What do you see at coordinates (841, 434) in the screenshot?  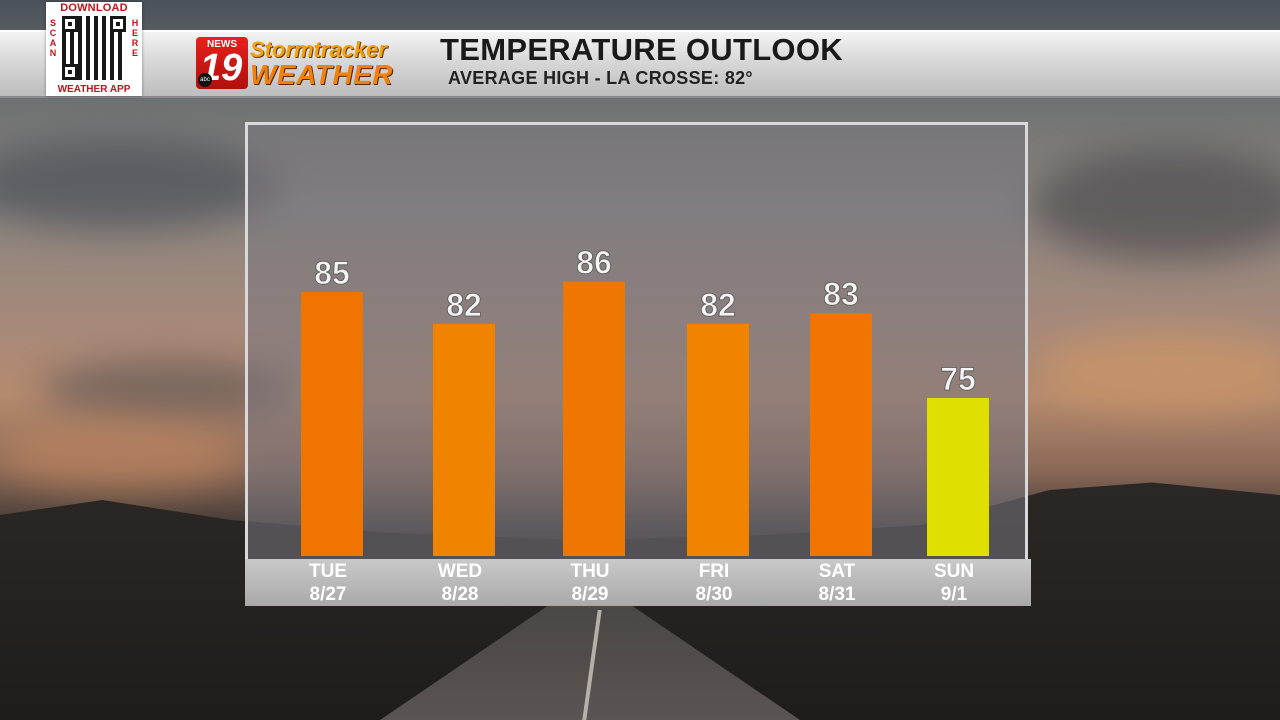 I see `bar-sat` at bounding box center [841, 434].